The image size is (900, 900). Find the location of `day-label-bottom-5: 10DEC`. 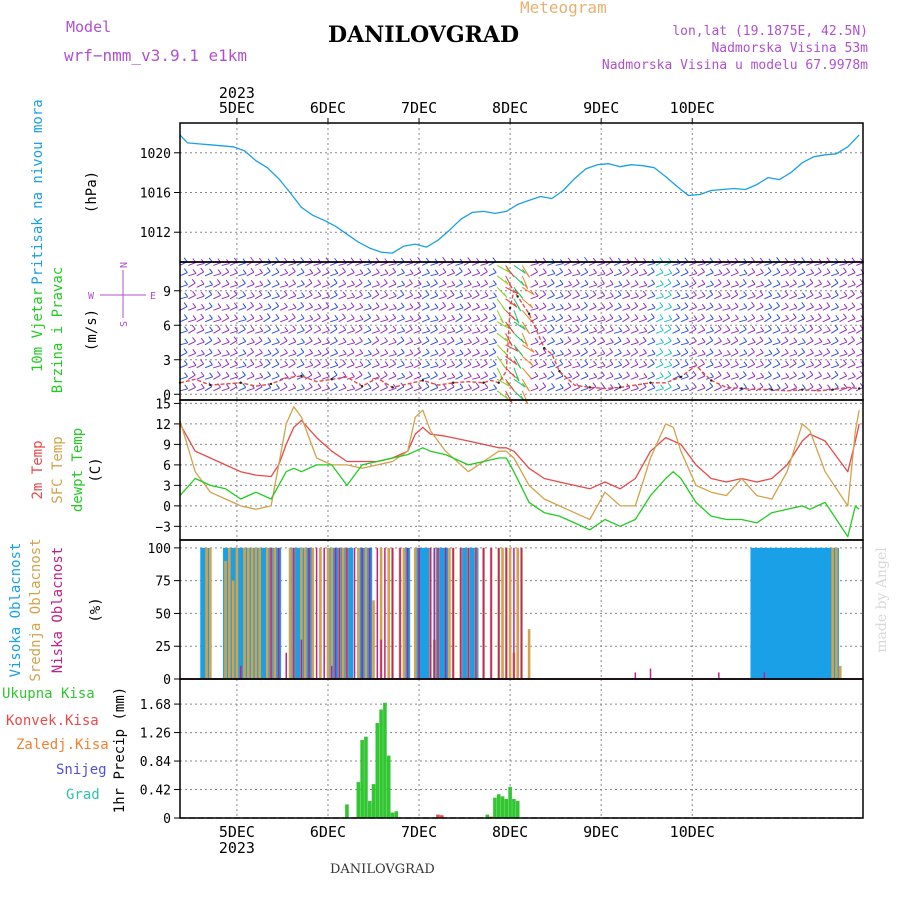

day-label-bottom-5: 10DEC is located at coordinates (692, 832).